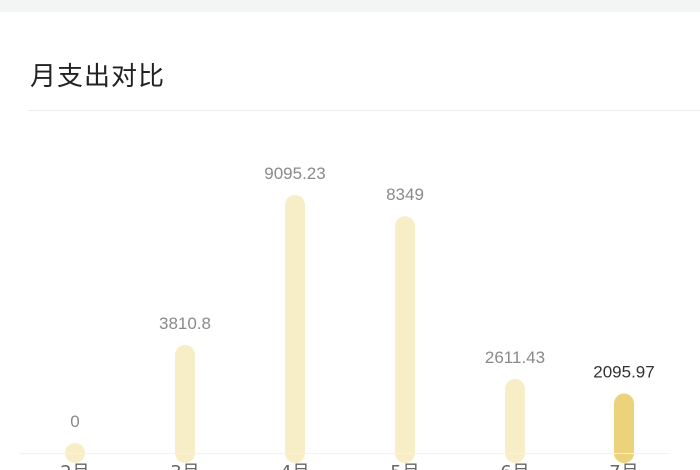  What do you see at coordinates (345, 453) in the screenshot?
I see `baseline` at bounding box center [345, 453].